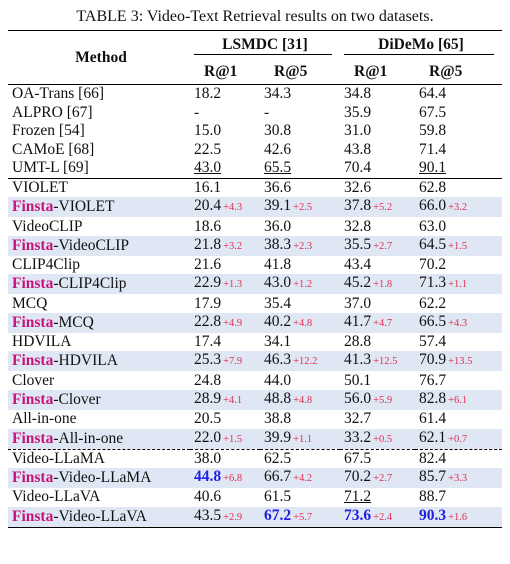  What do you see at coordinates (458, 322) in the screenshot?
I see `value-cell: 66.5 +4.3` at bounding box center [458, 322].